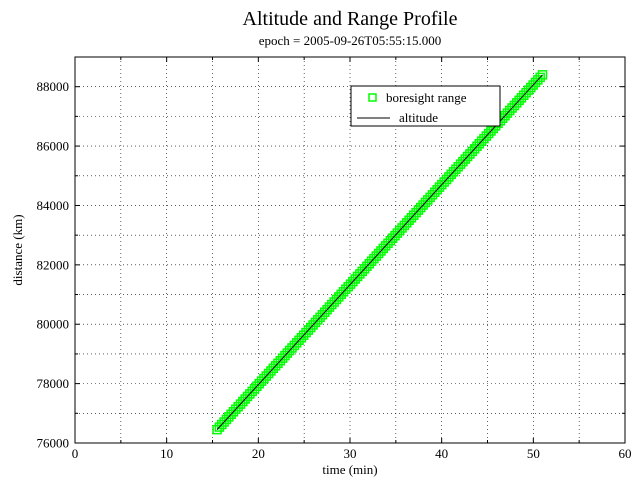 This screenshot has height=487, width=635. What do you see at coordinates (166, 453) in the screenshot?
I see `x-tick-label: 10` at bounding box center [166, 453].